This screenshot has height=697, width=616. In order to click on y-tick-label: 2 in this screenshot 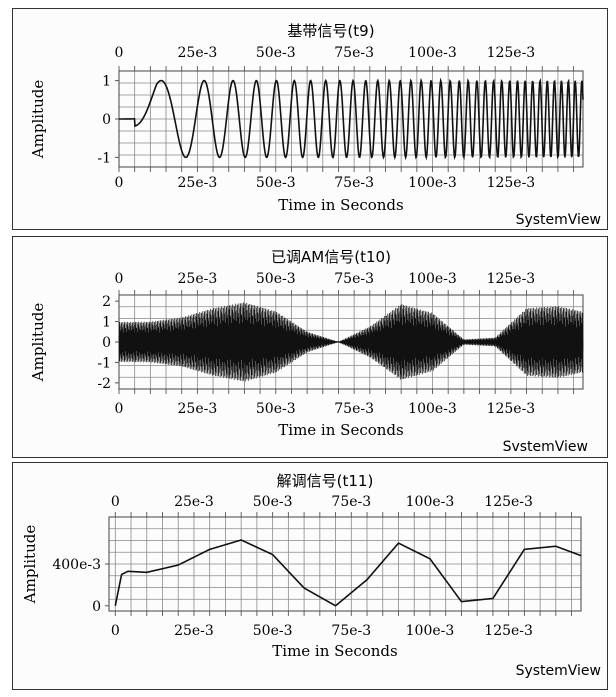, I will do `click(106, 302)`.